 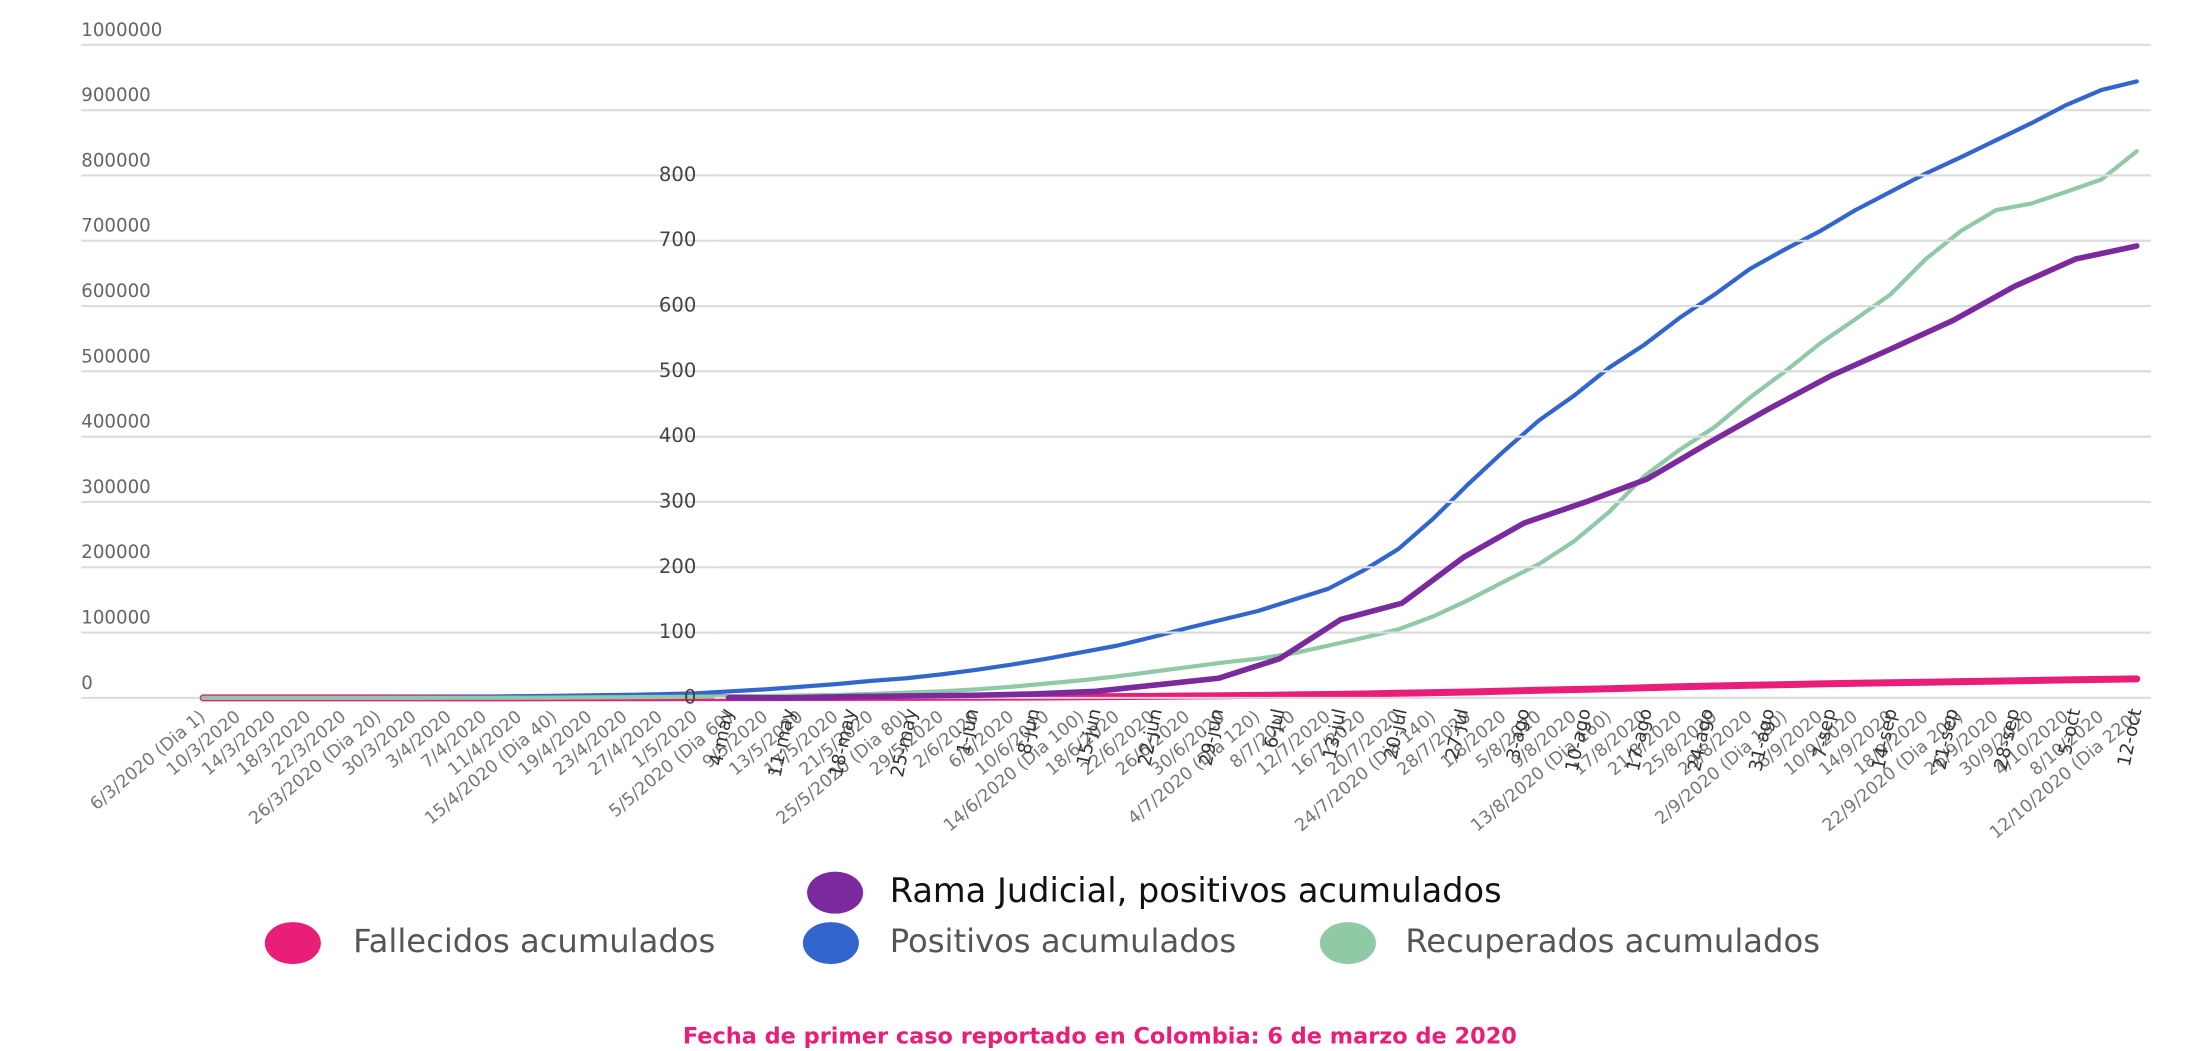 What do you see at coordinates (115, 618) in the screenshot?
I see `y-tick-label: 100000` at bounding box center [115, 618].